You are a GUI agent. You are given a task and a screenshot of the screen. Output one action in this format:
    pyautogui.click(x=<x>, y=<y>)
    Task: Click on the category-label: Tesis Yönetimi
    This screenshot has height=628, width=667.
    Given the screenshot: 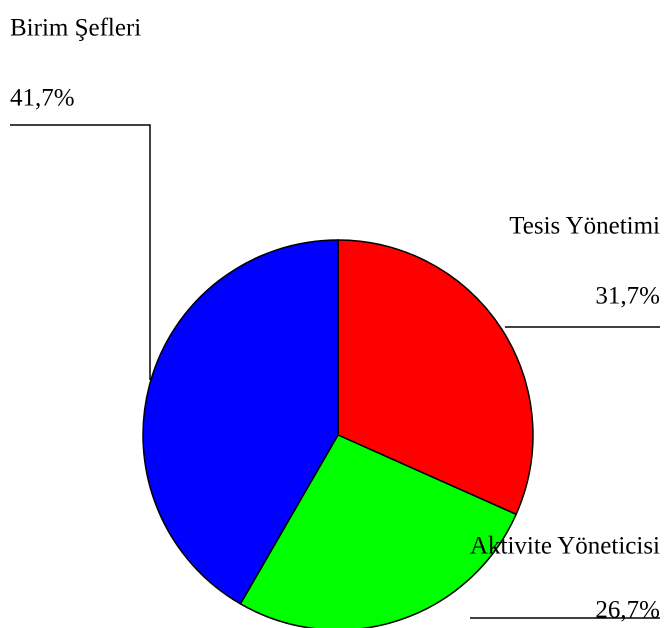 What is the action you would take?
    pyautogui.click(x=584, y=226)
    